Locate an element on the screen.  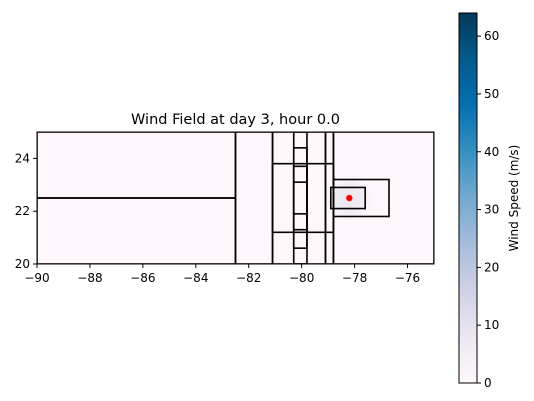
colorbar-ticks: 0 10 20 30 40 50 60 is located at coordinates (488, 209).